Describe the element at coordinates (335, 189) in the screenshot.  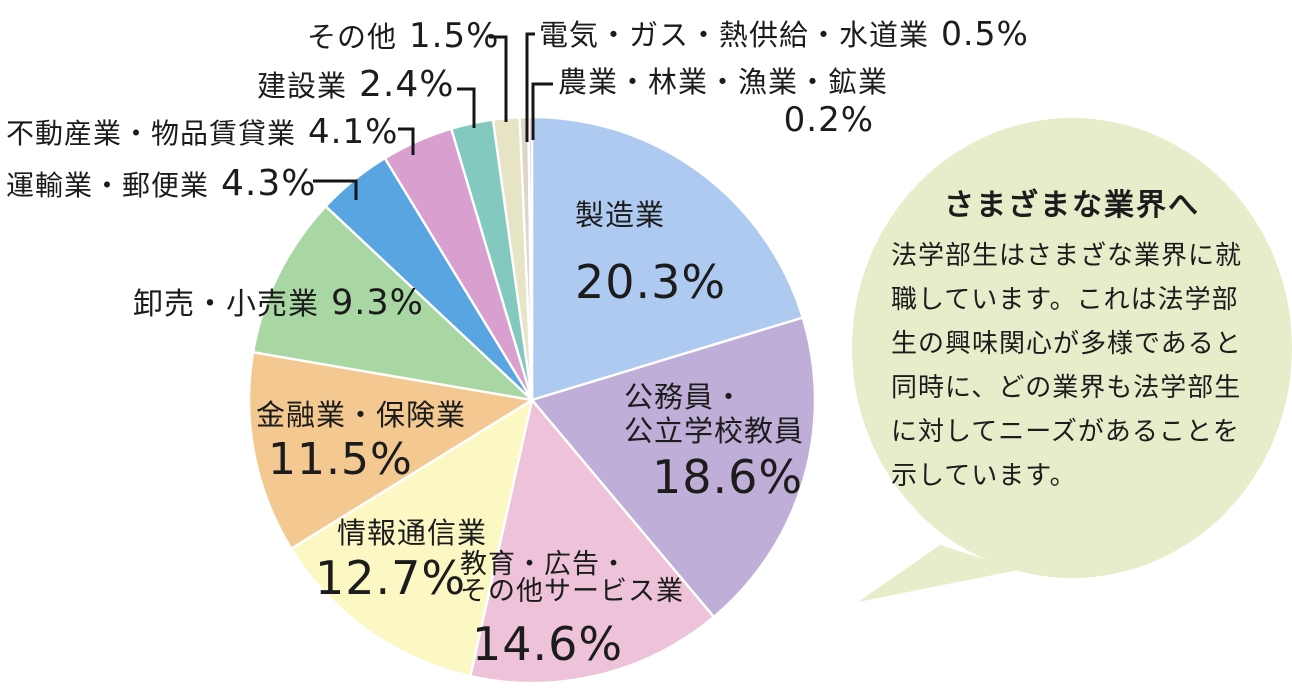
I see `leader-transport-postal` at that location.